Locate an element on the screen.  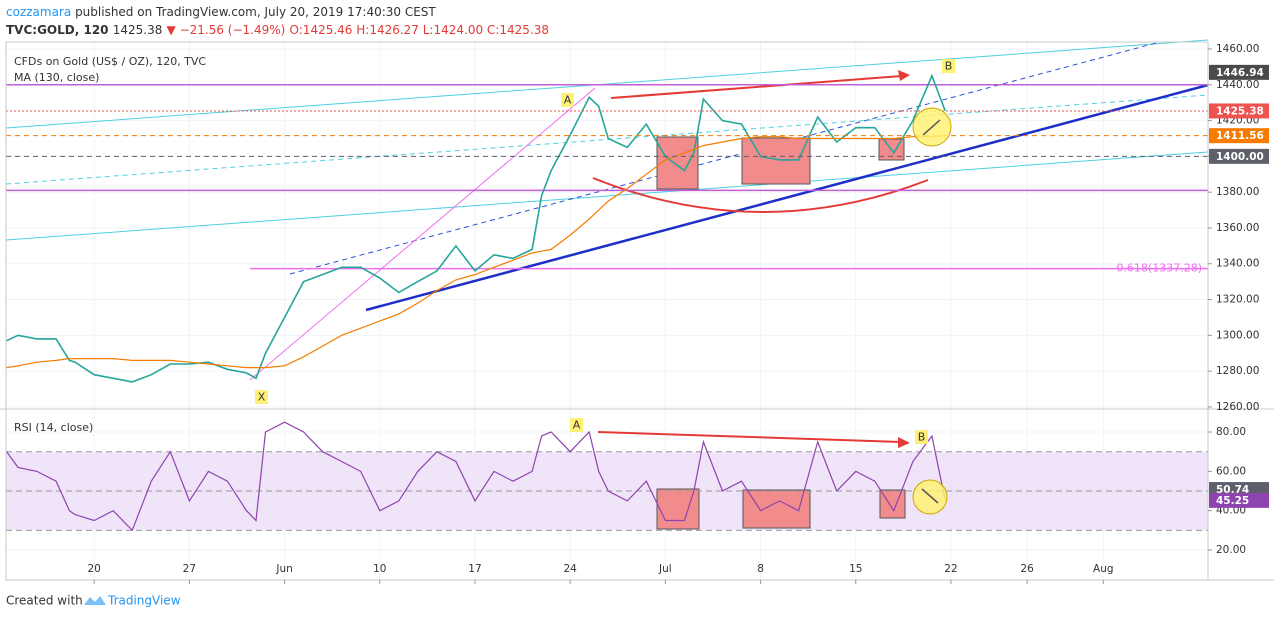
price-marker-label: 1446.94 is located at coordinates (1240, 73).